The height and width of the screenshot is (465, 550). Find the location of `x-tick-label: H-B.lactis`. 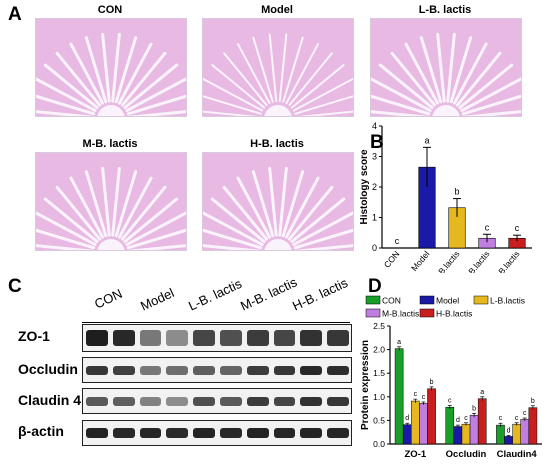

x-tick-label: H-B.lactis is located at coordinates (505, 261).